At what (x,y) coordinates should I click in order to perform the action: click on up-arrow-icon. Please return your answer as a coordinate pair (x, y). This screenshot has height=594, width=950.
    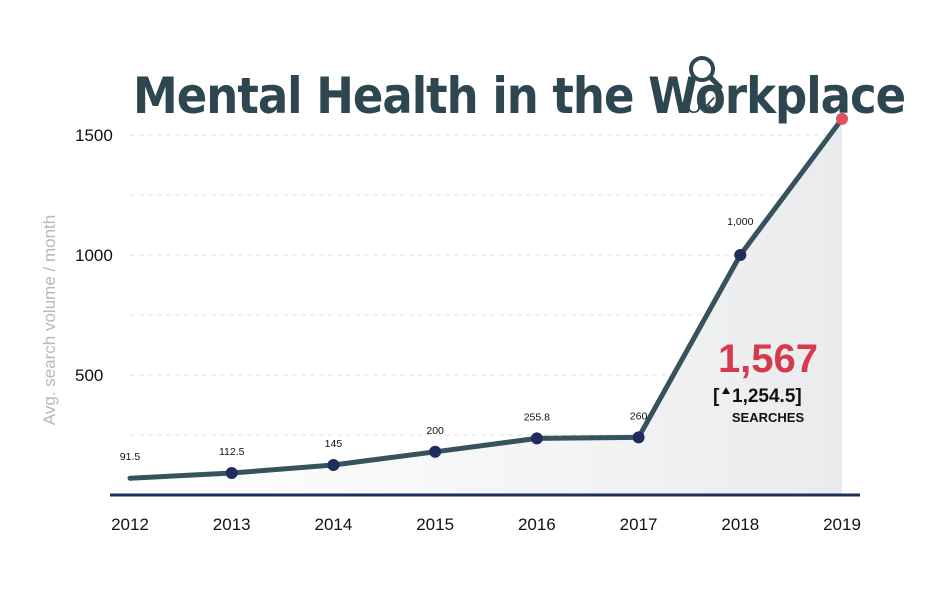
    Looking at the image, I should click on (726, 390).